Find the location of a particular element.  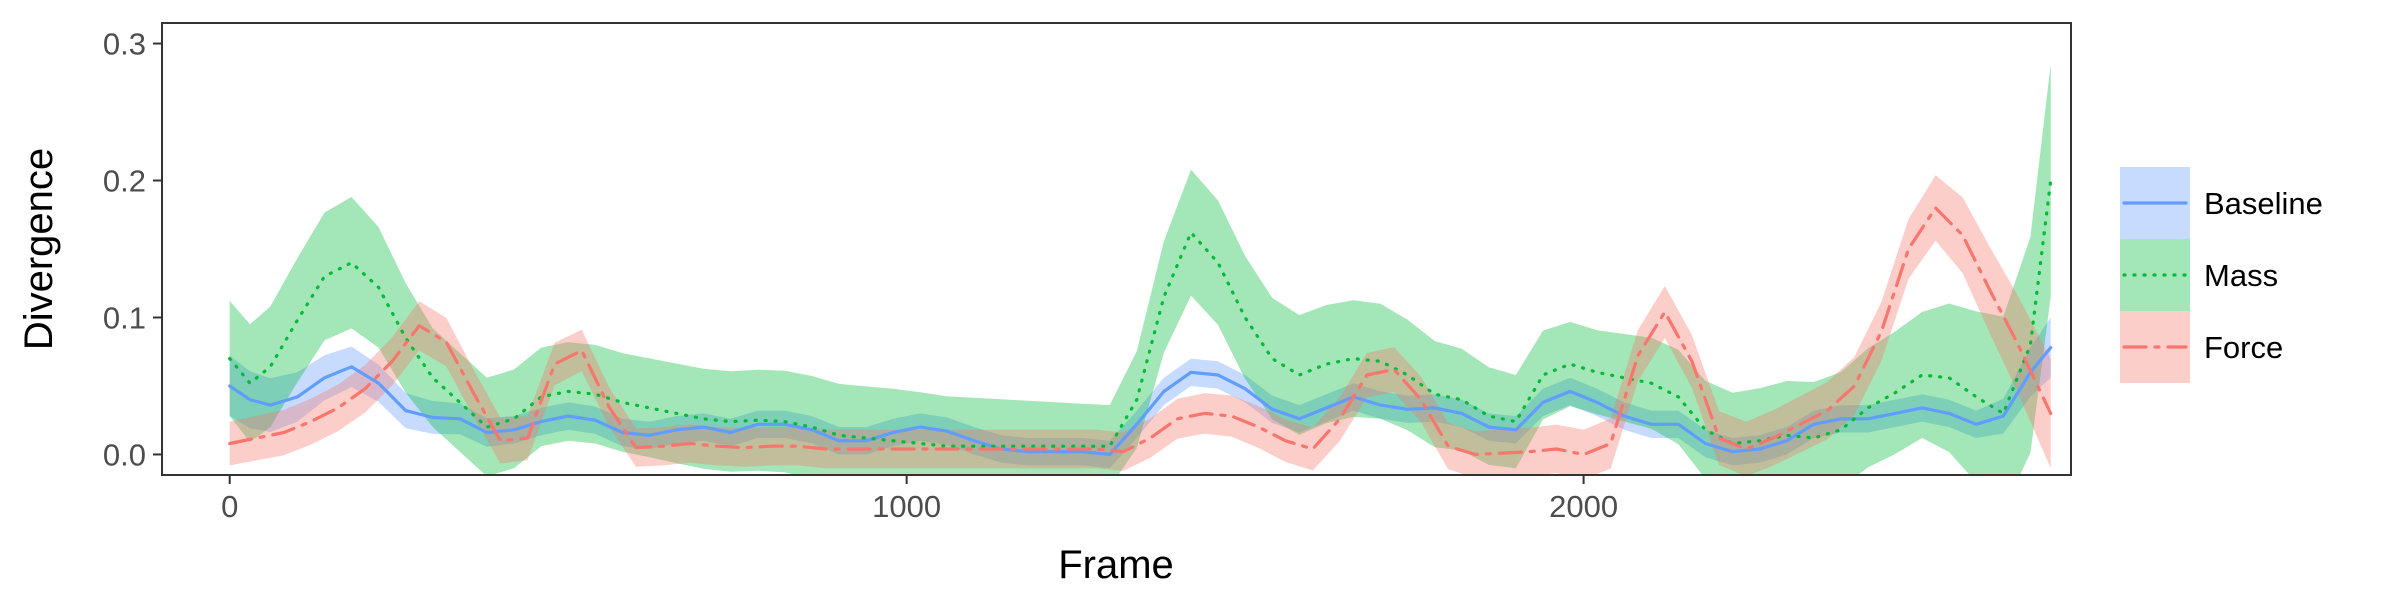

x-tick-label: 0 is located at coordinates (229, 506).